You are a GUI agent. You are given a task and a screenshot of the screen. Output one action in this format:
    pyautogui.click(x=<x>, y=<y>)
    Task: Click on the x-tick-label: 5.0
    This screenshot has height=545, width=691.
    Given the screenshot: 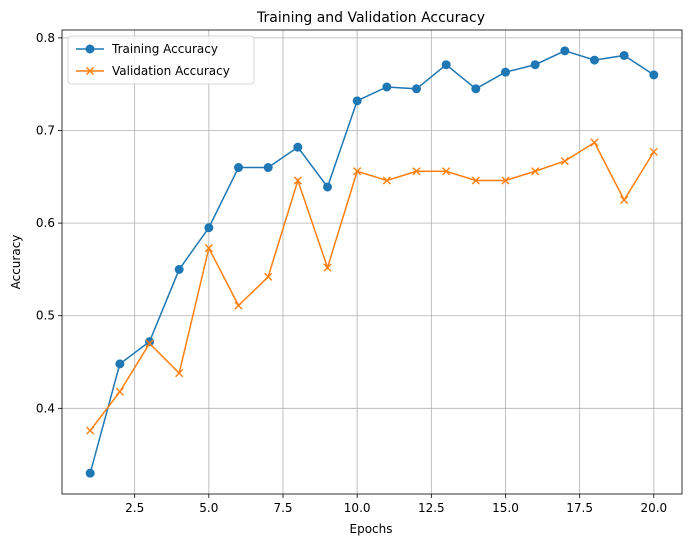 What is the action you would take?
    pyautogui.click(x=208, y=508)
    